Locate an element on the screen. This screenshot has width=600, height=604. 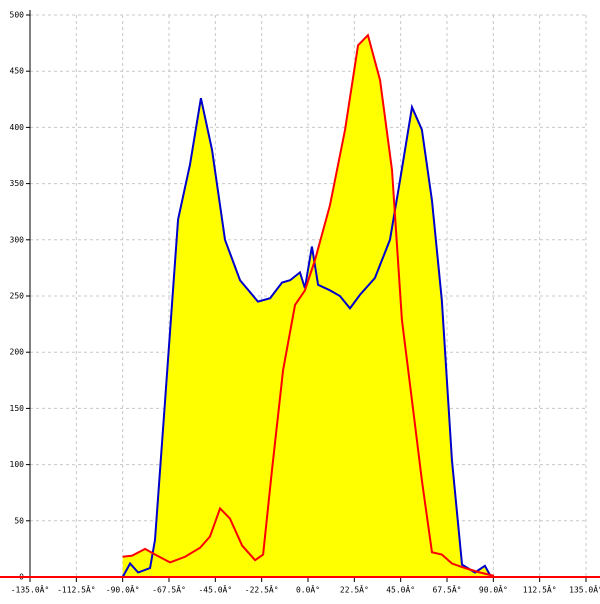
y-tick-label: 500 is located at coordinates (17, 15).